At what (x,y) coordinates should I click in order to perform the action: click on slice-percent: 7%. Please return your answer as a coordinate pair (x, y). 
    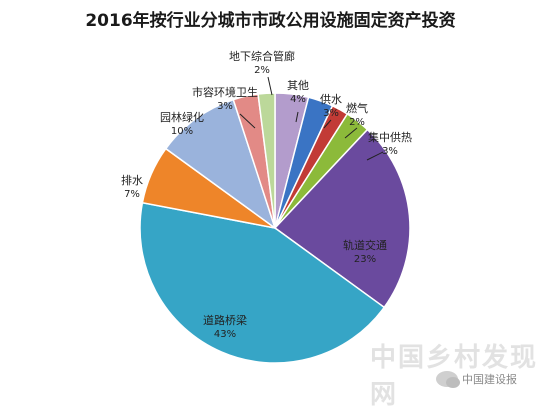
    Looking at the image, I should click on (132, 194).